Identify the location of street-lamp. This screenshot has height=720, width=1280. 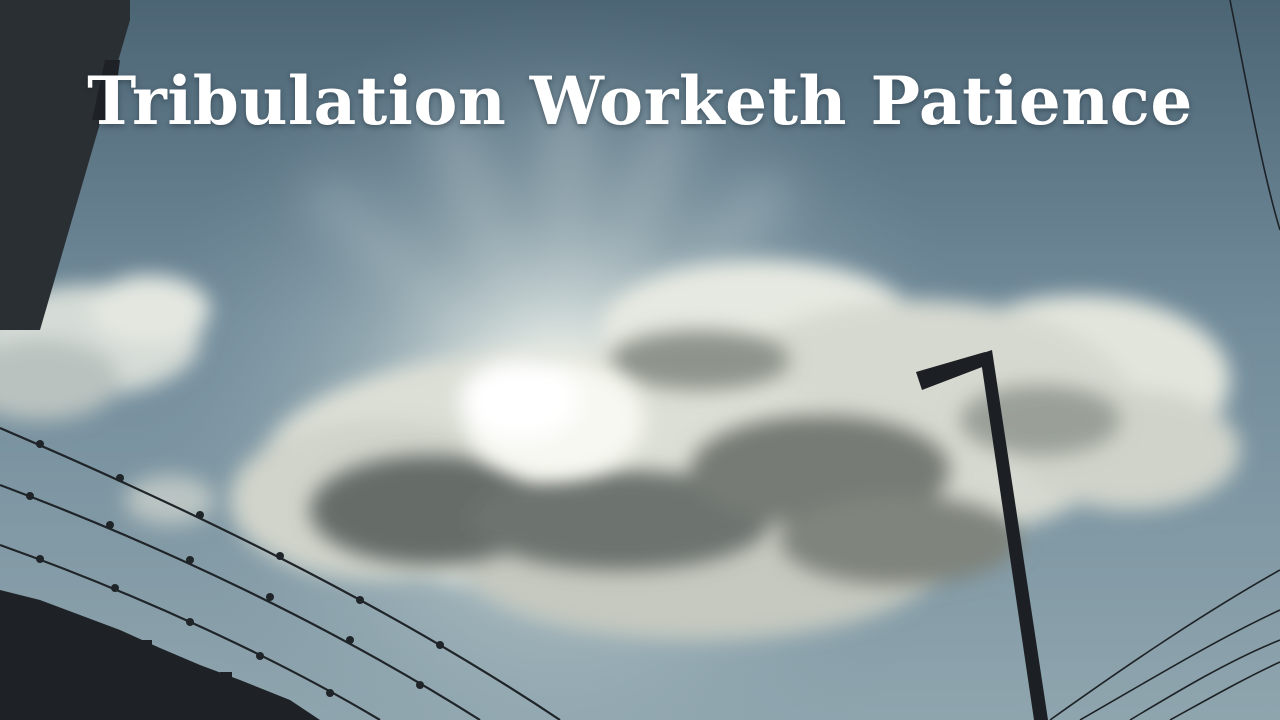
(982, 535).